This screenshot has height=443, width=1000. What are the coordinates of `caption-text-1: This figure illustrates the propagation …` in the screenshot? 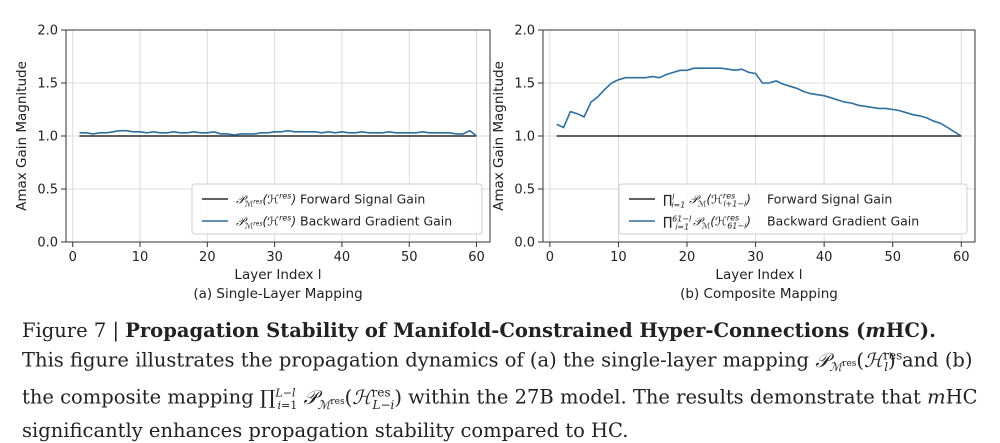 It's located at (416, 360).